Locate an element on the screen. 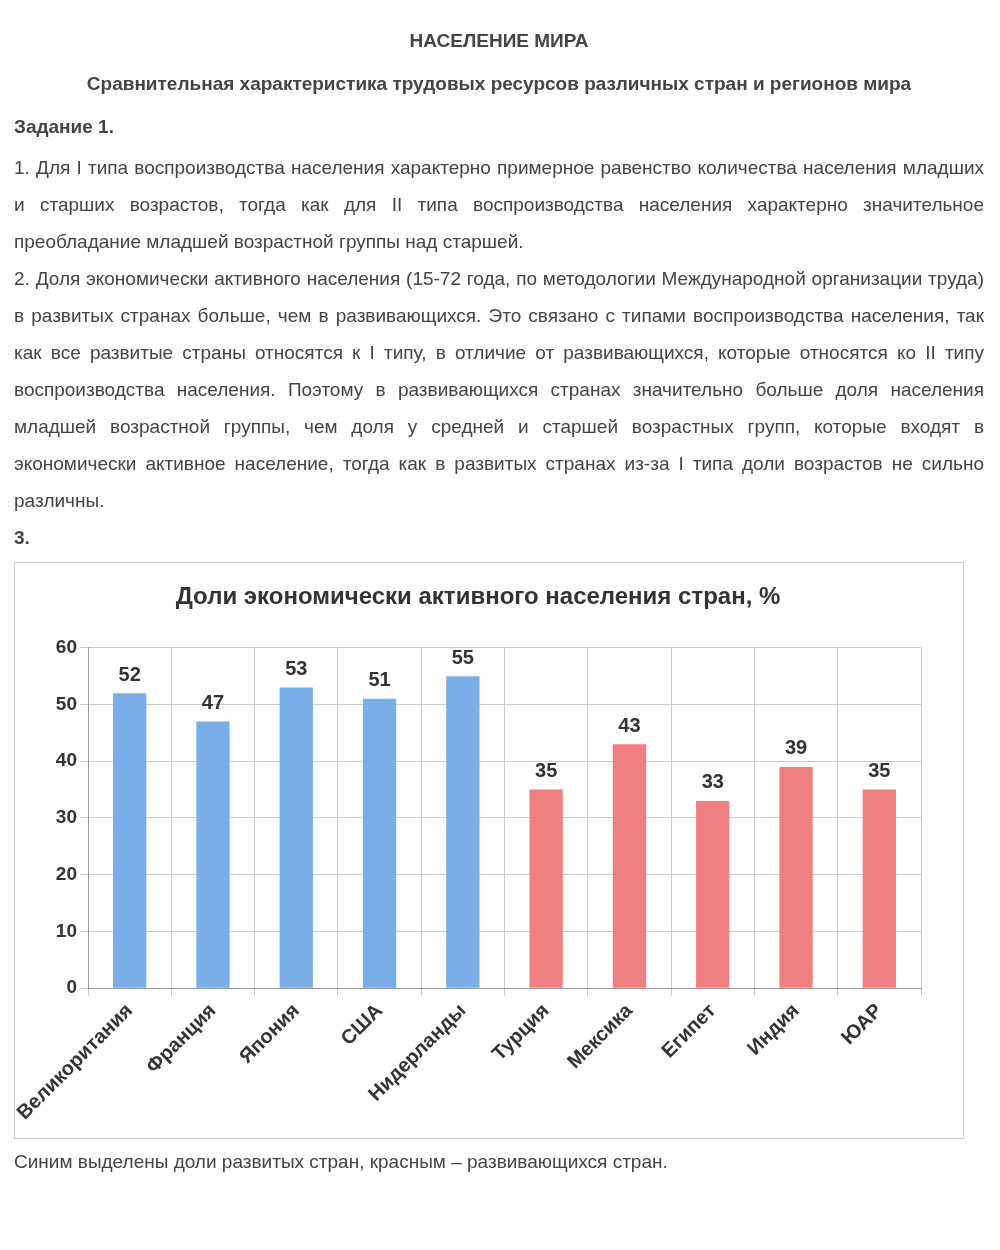 The width and height of the screenshot is (1000, 1250). data-label: 53 is located at coordinates (296, 668).